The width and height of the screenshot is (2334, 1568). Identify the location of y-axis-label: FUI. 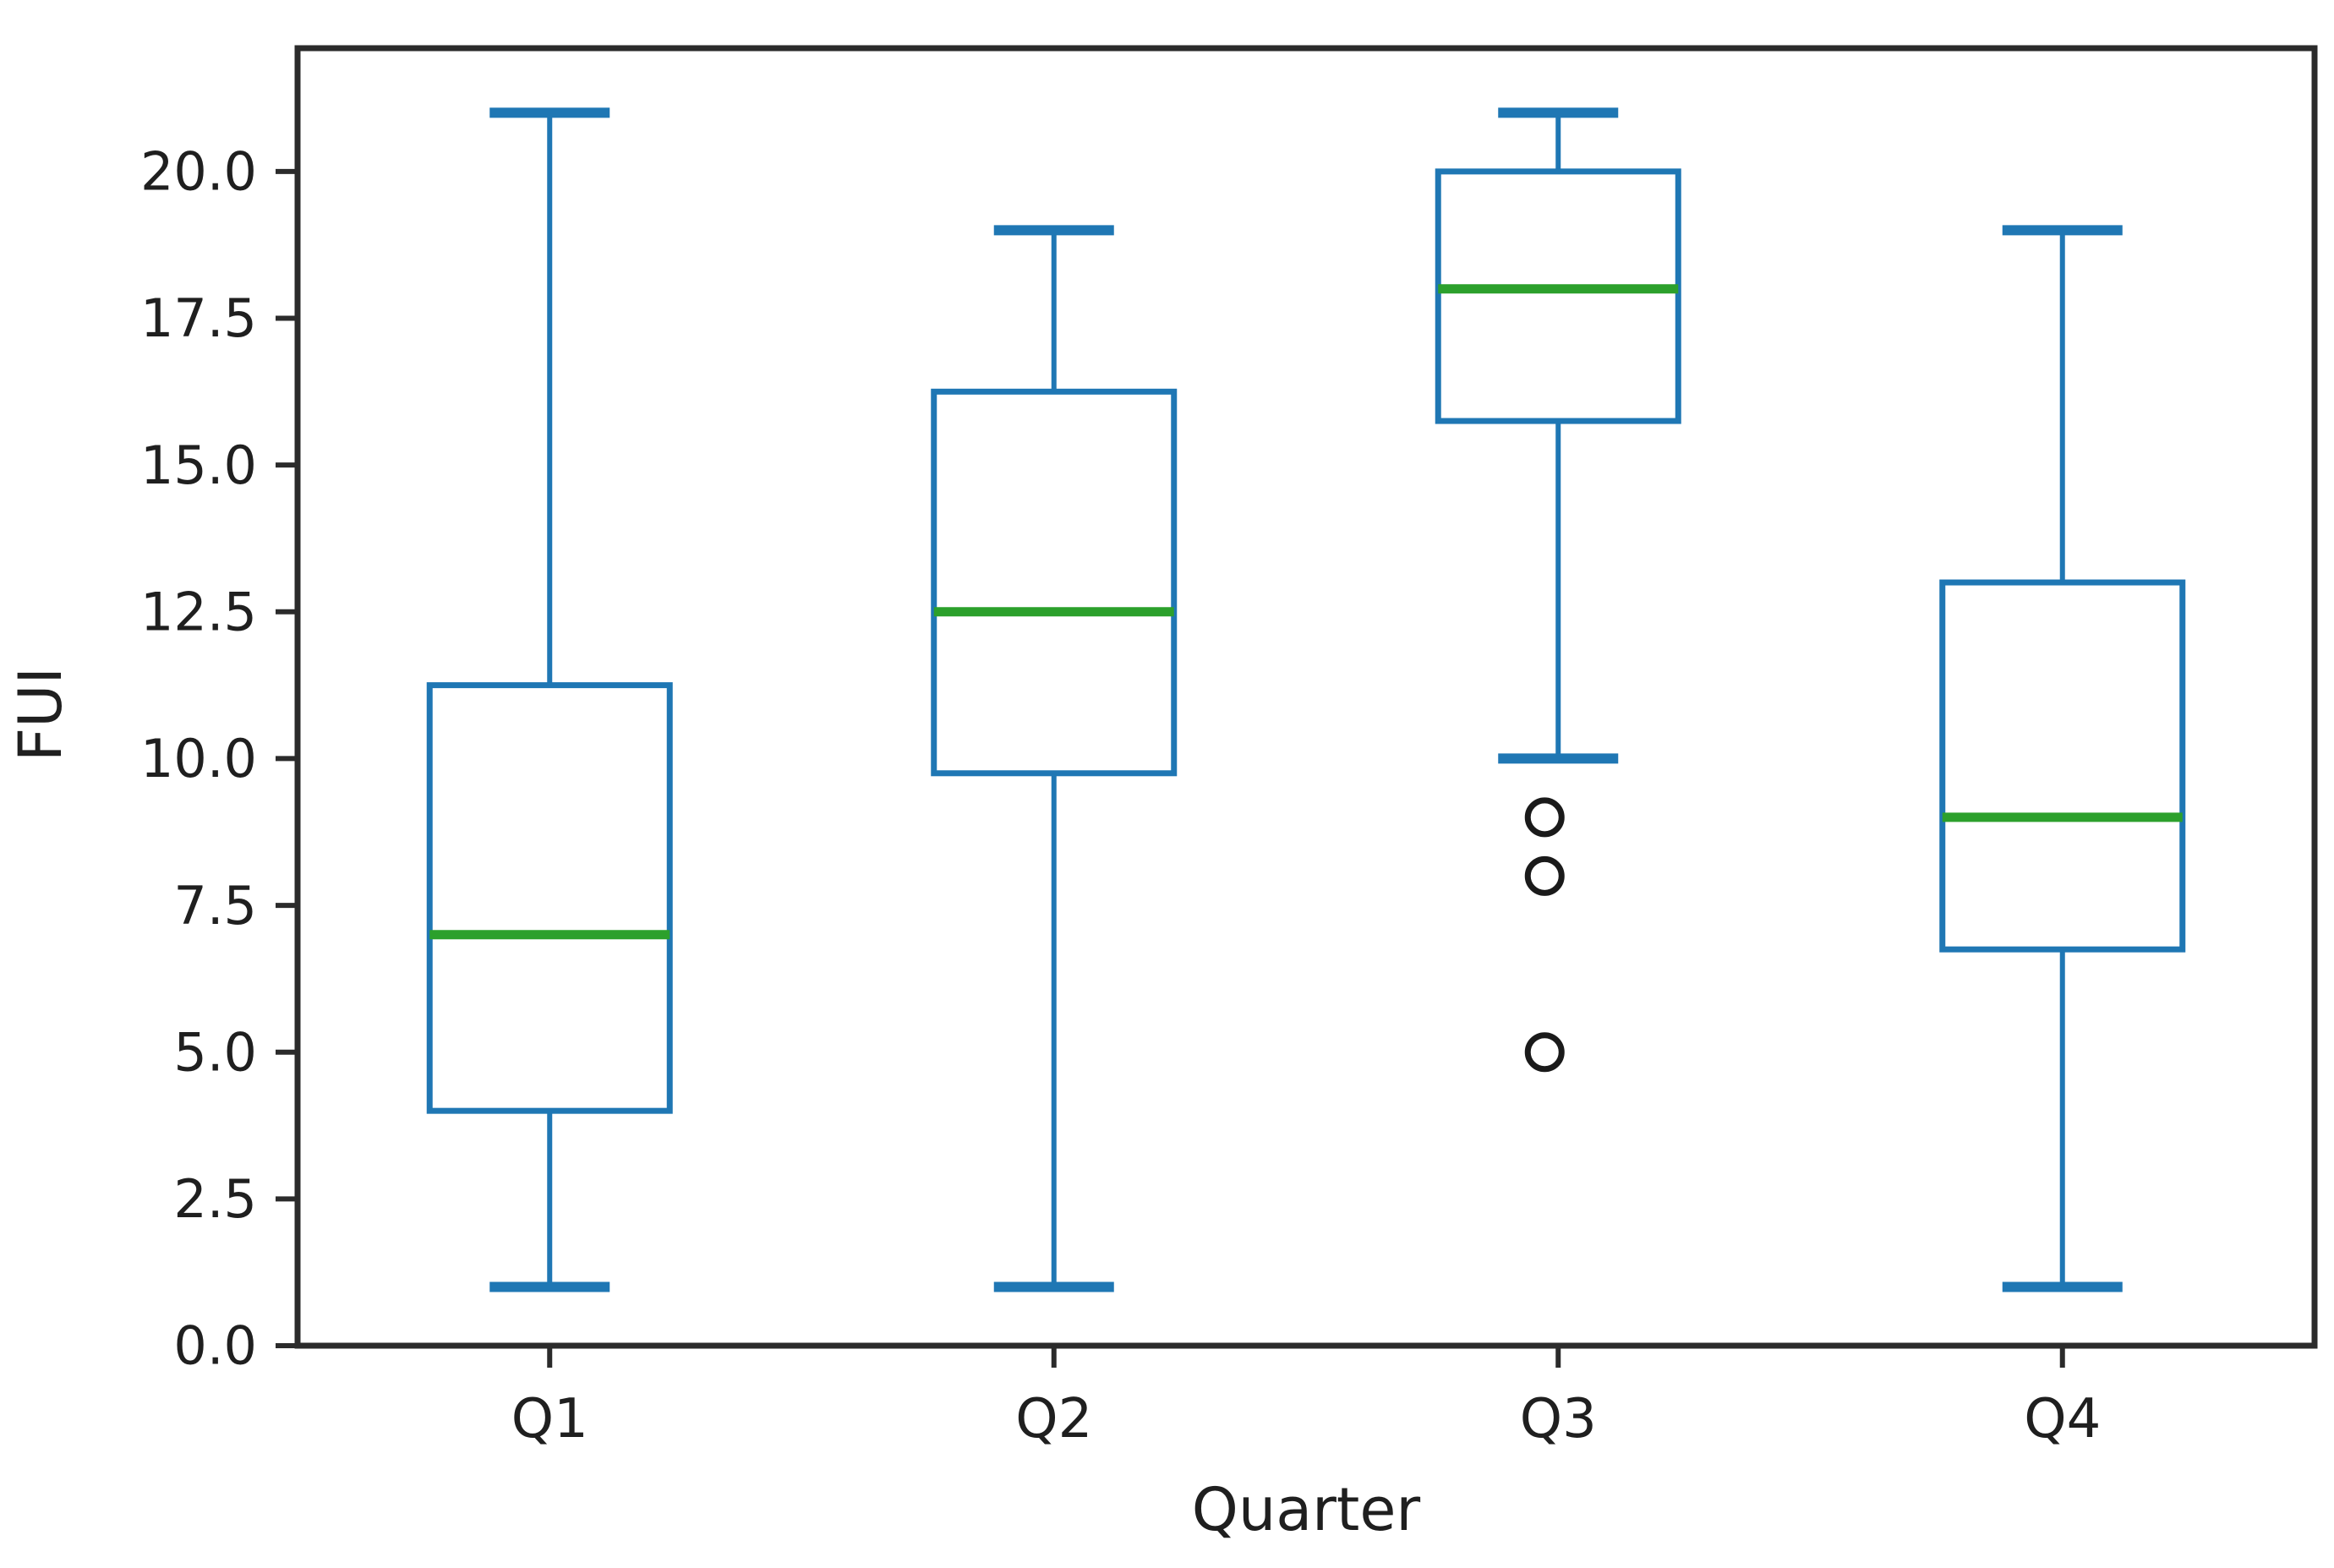
(40, 714).